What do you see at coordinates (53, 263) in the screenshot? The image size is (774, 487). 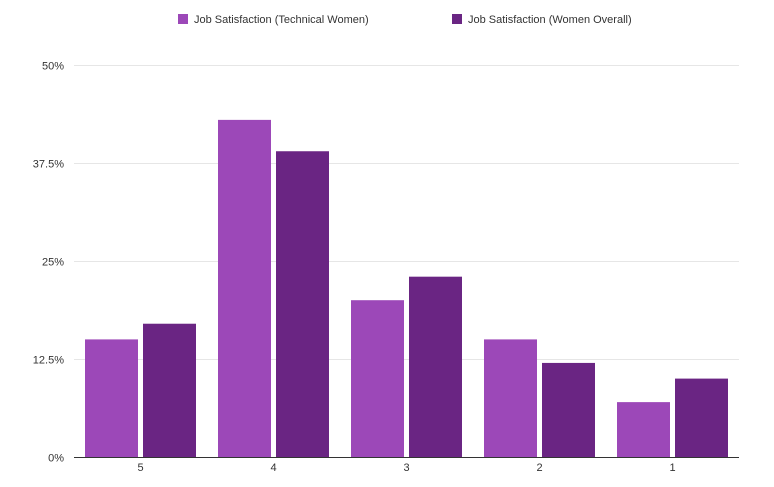 I see `y-tick-label: 25%` at bounding box center [53, 263].